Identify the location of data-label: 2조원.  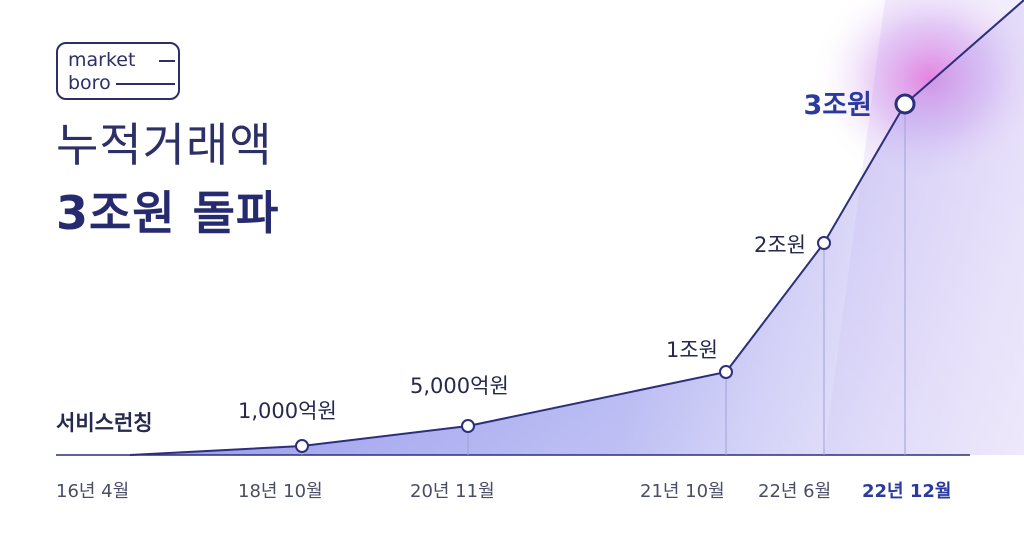
(780, 245).